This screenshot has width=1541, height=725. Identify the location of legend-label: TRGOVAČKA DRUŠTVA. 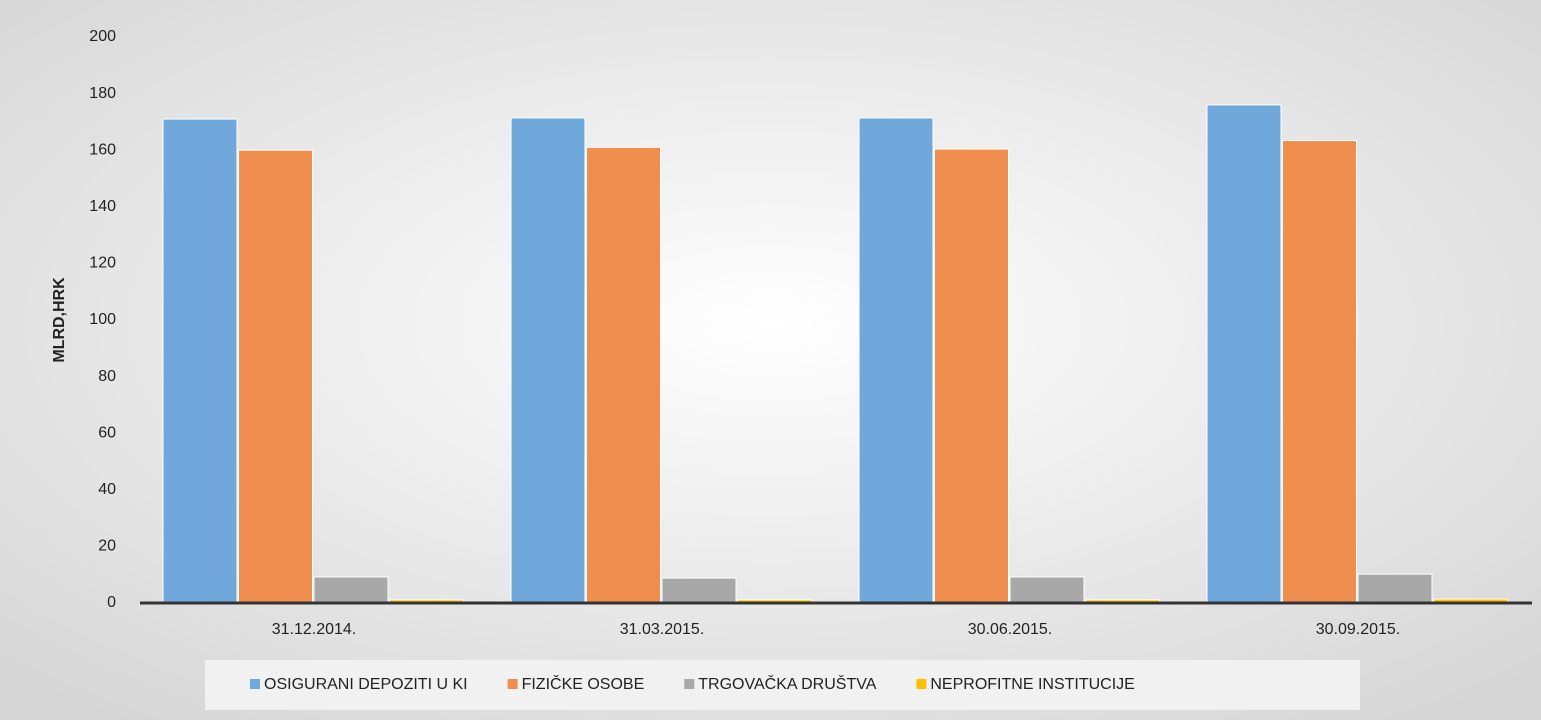
(787, 683).